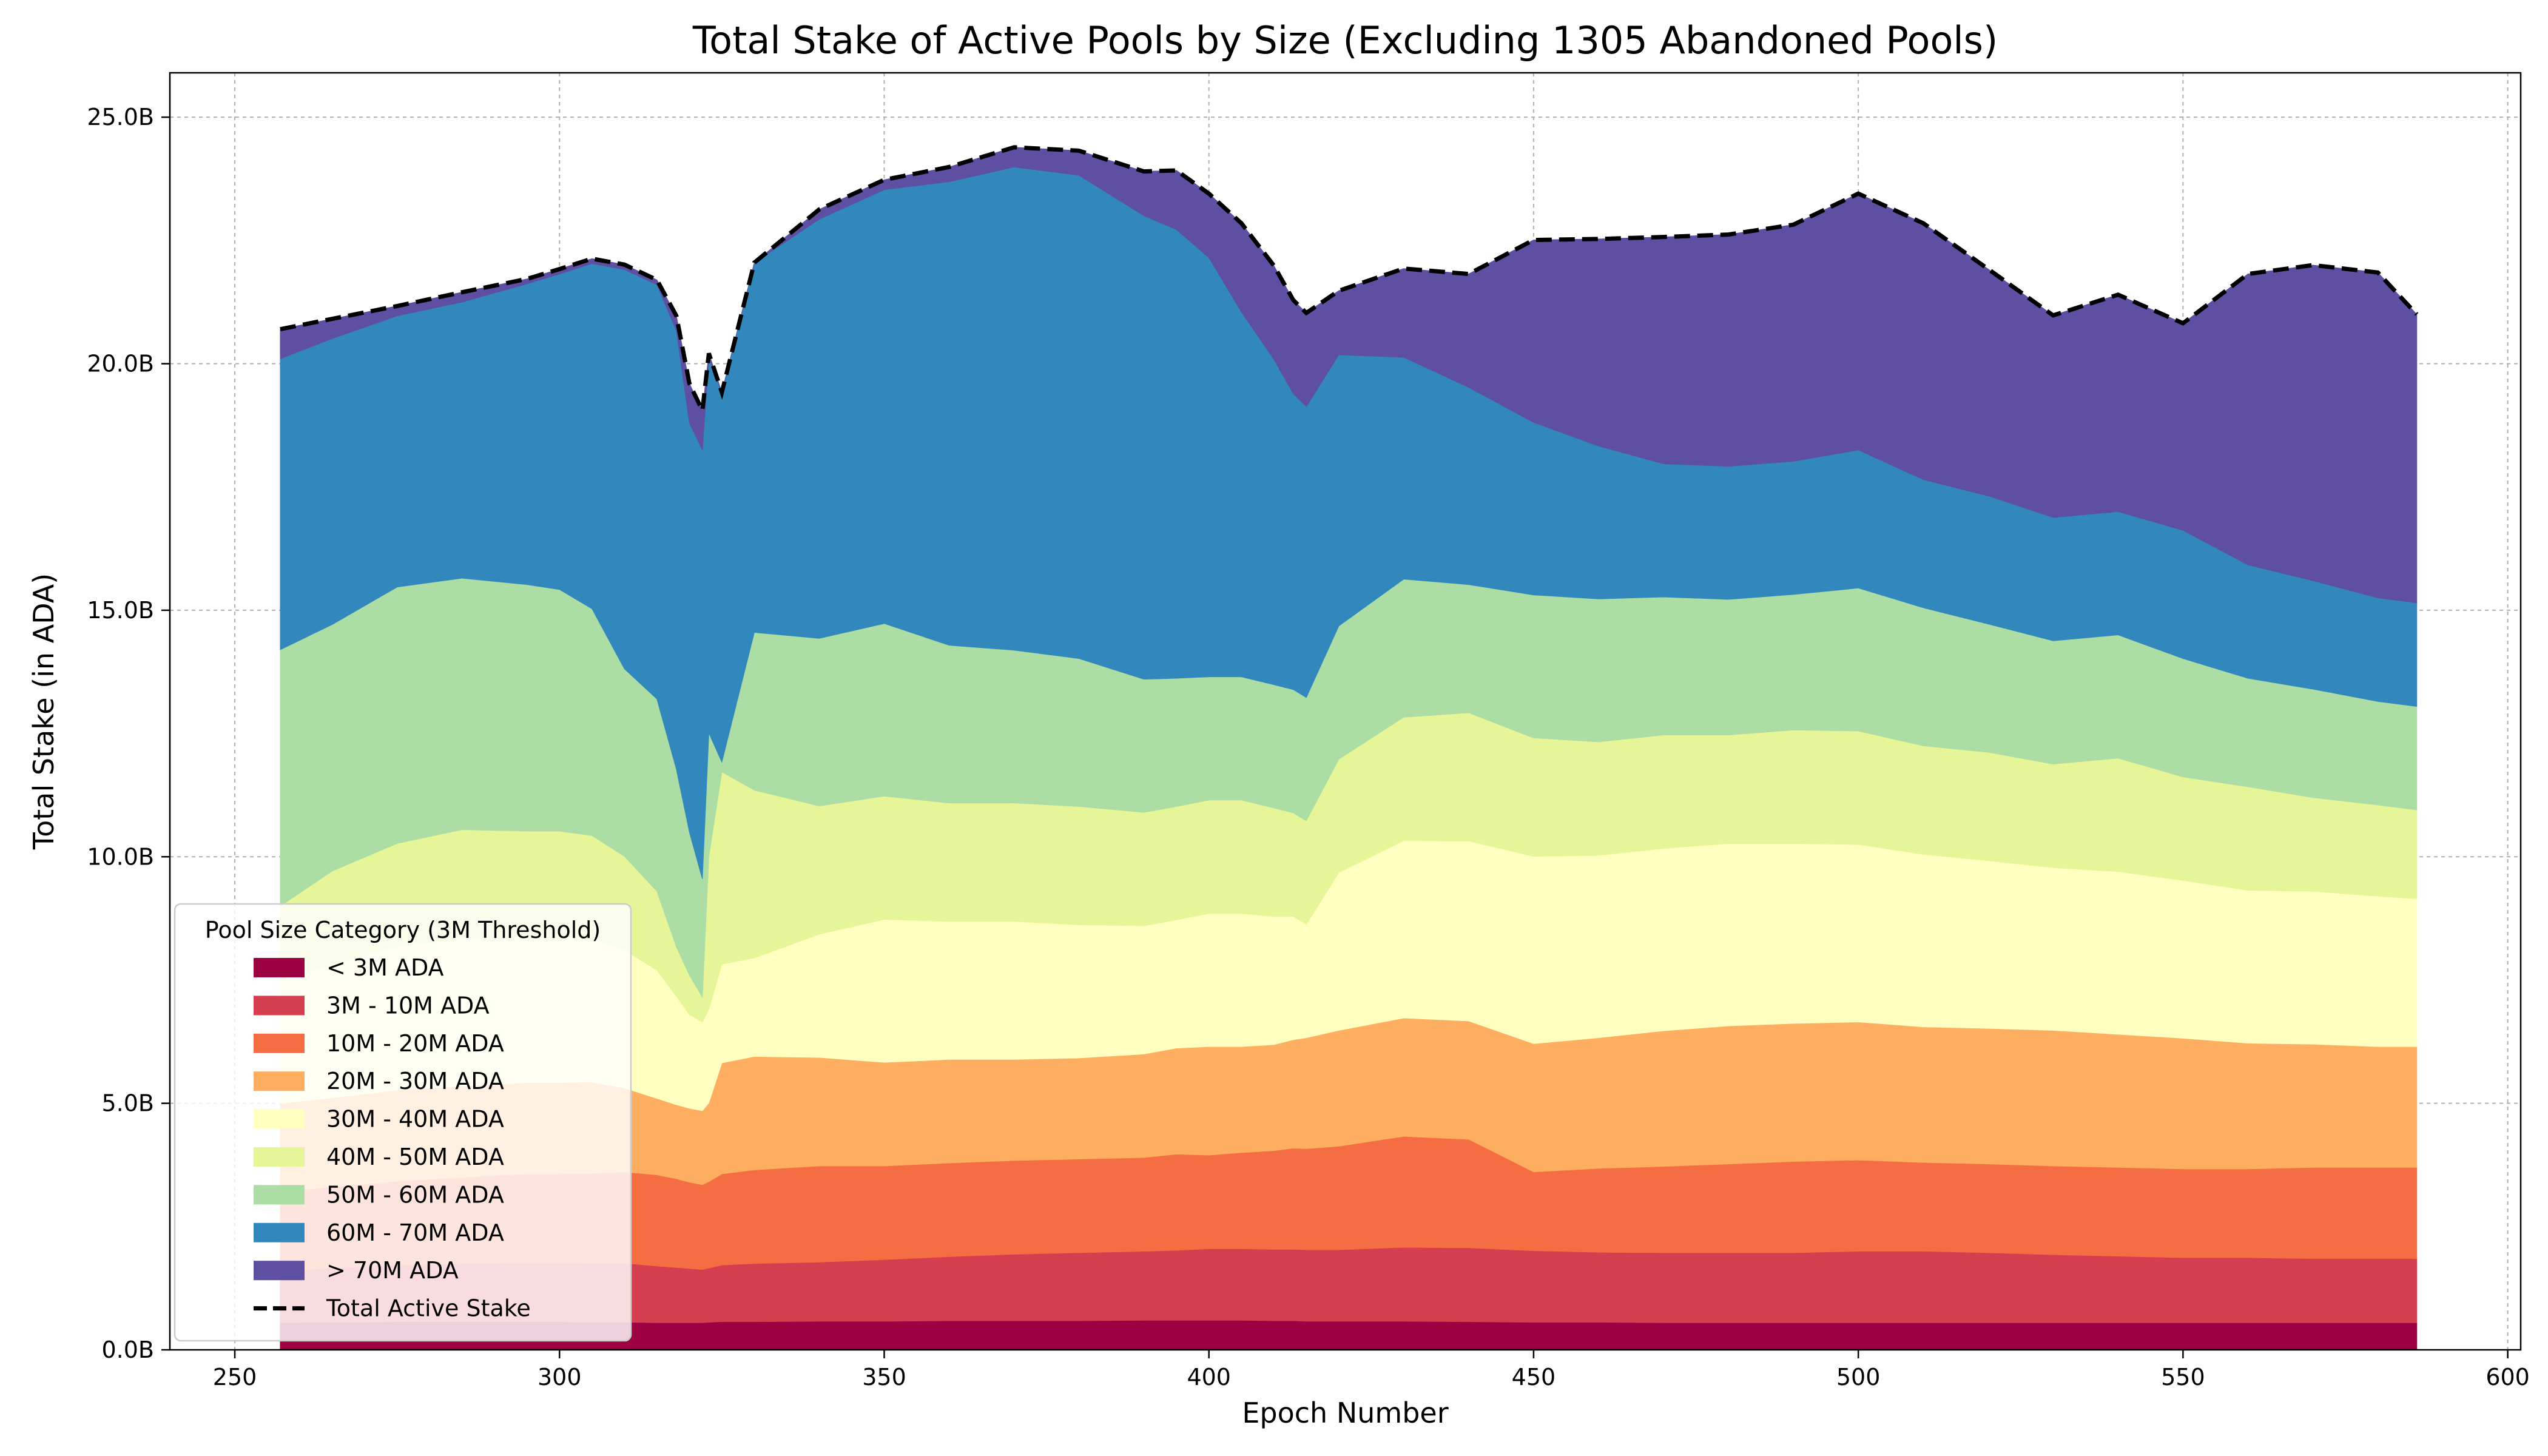 The height and width of the screenshot is (1456, 2548). What do you see at coordinates (43, 711) in the screenshot?
I see `y-axis-label: Total Stake (in ADA)` at bounding box center [43, 711].